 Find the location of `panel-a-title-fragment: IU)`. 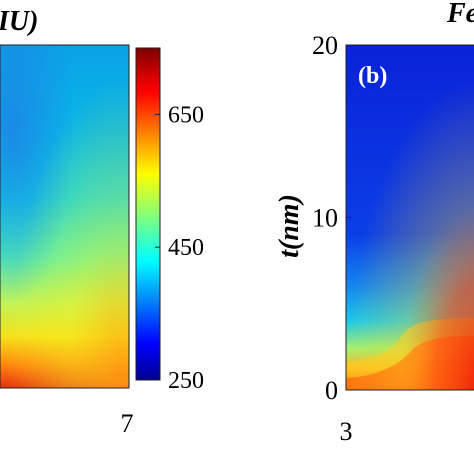

panel-a-title-fragment: IU) is located at coordinates (19, 21).